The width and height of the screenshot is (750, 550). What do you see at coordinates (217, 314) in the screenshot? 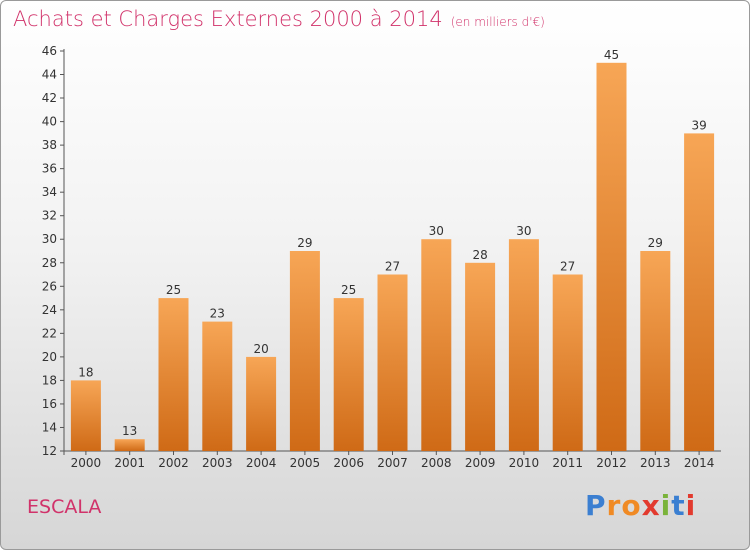
I see `bar-value-label: 23` at bounding box center [217, 314].